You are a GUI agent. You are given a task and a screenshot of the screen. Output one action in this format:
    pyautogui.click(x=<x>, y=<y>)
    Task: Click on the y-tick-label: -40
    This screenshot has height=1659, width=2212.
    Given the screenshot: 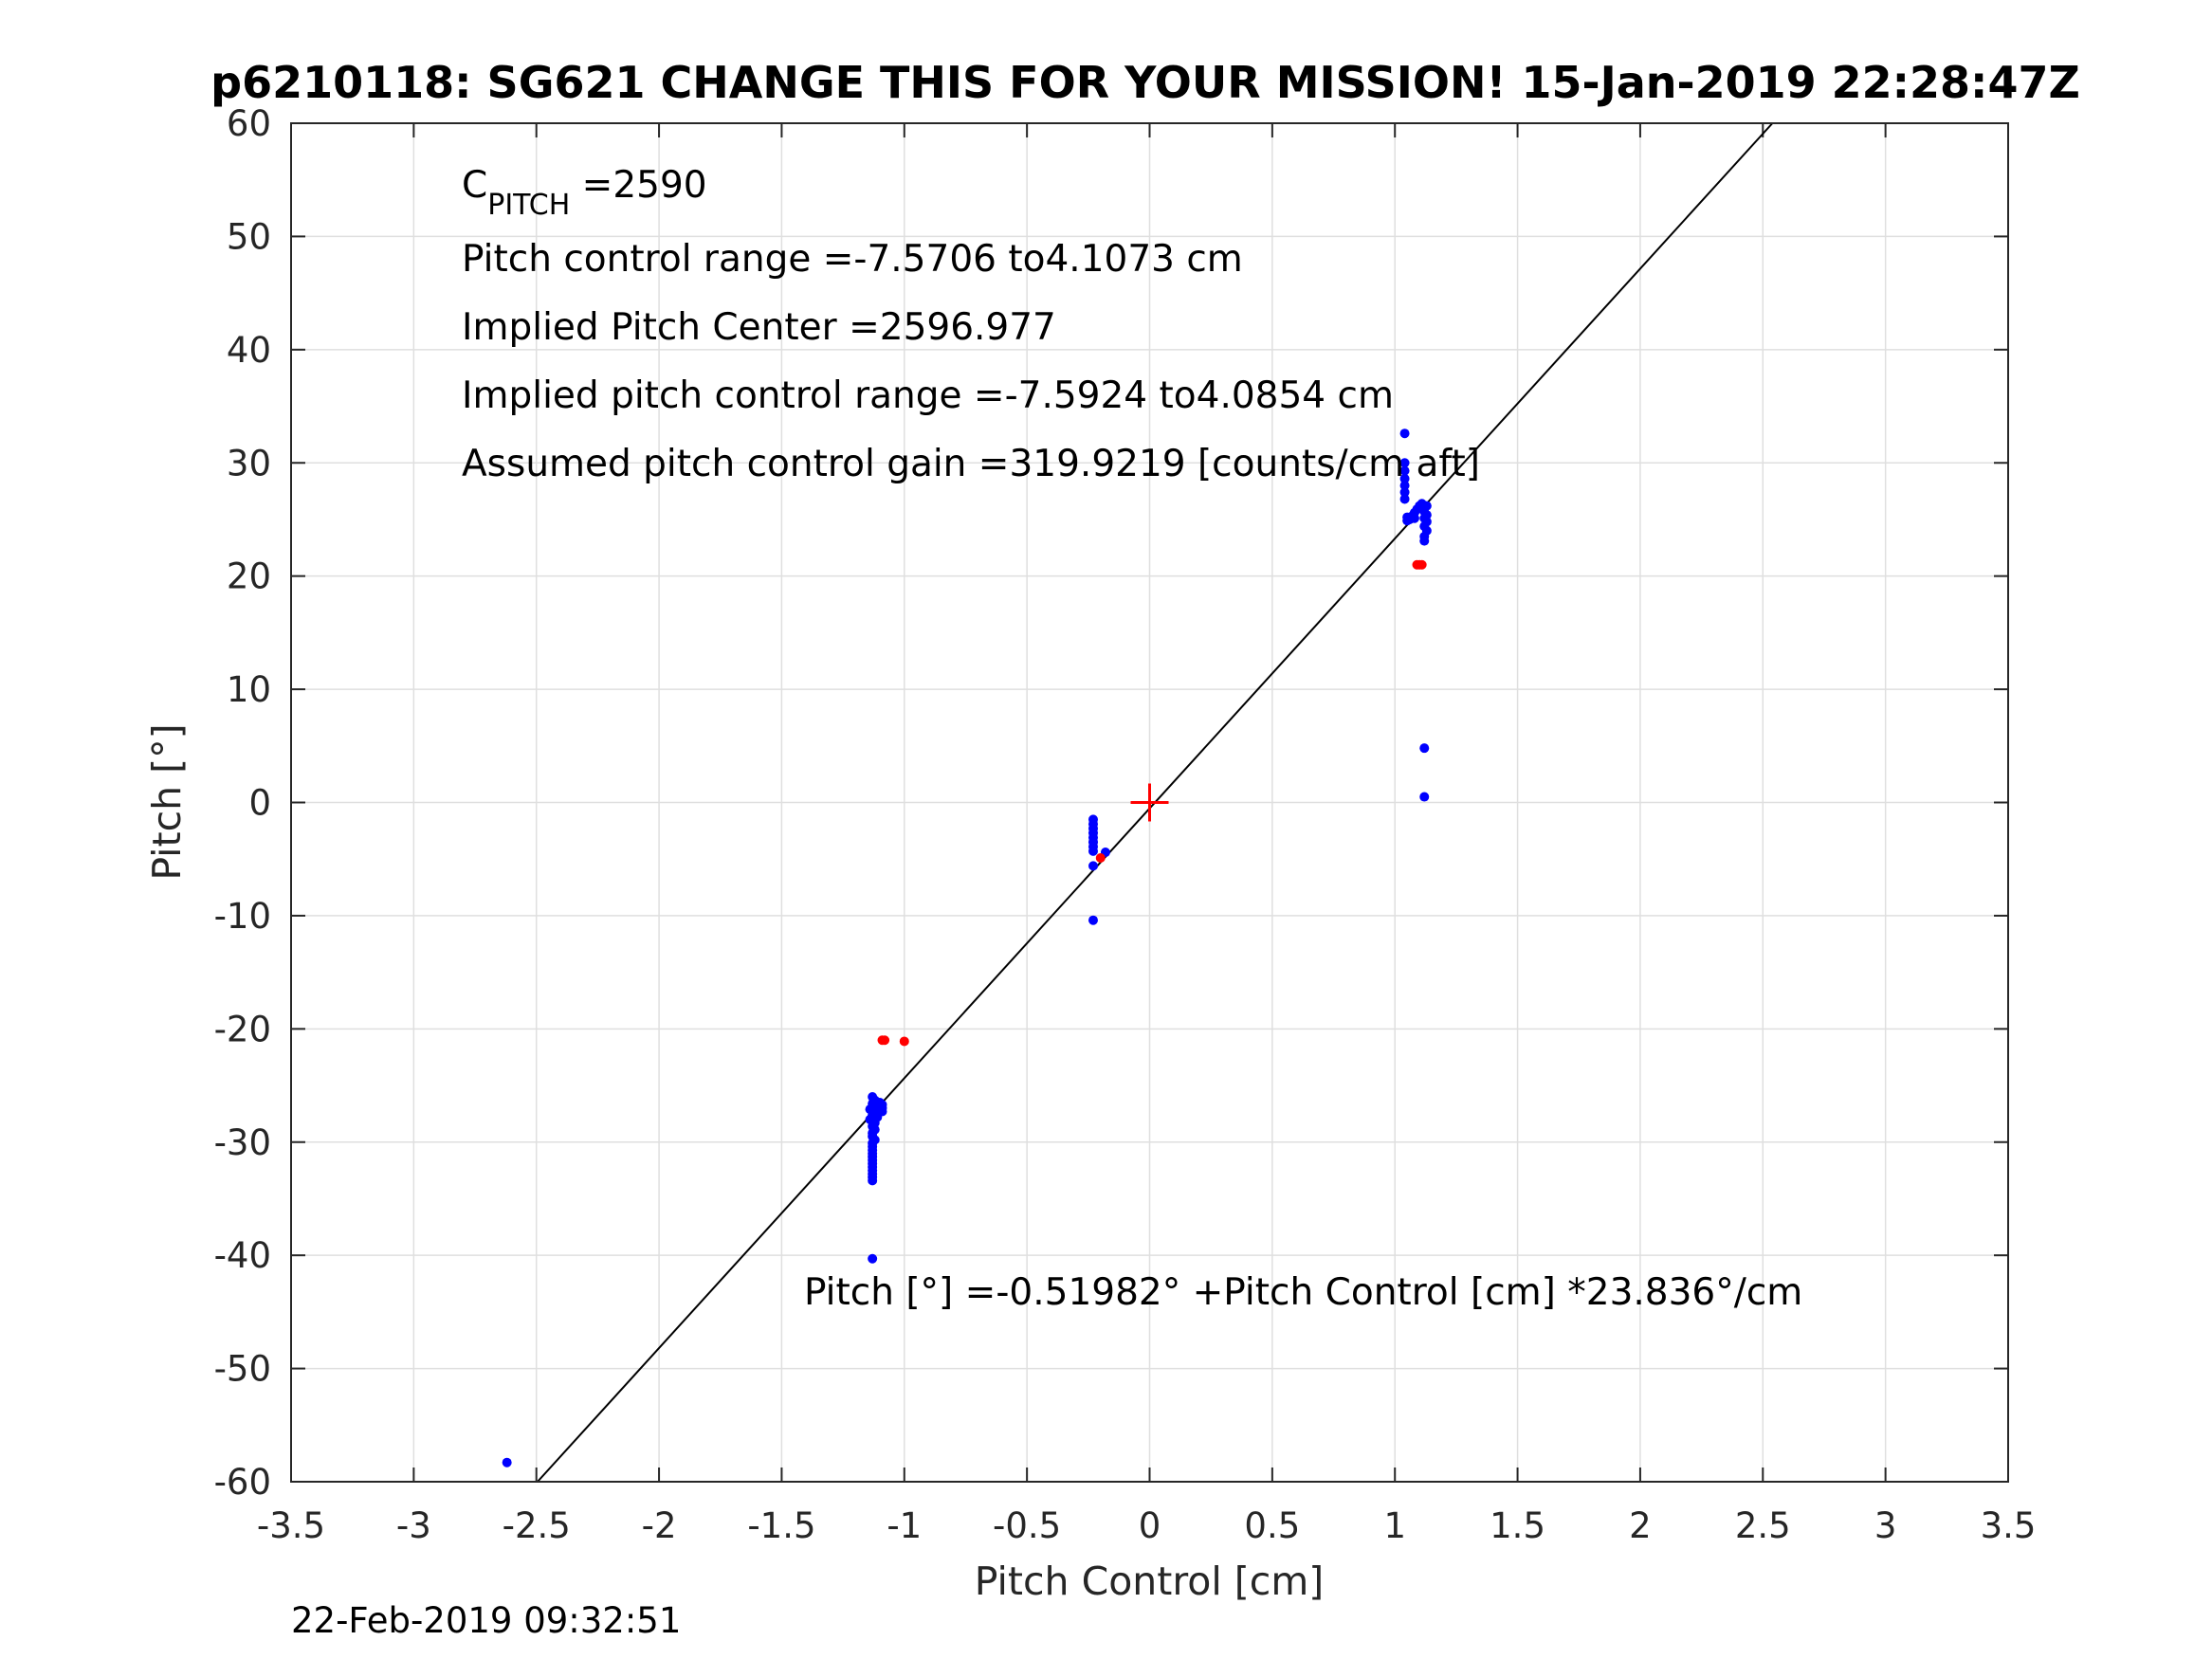 What is the action you would take?
    pyautogui.click(x=242, y=1255)
    